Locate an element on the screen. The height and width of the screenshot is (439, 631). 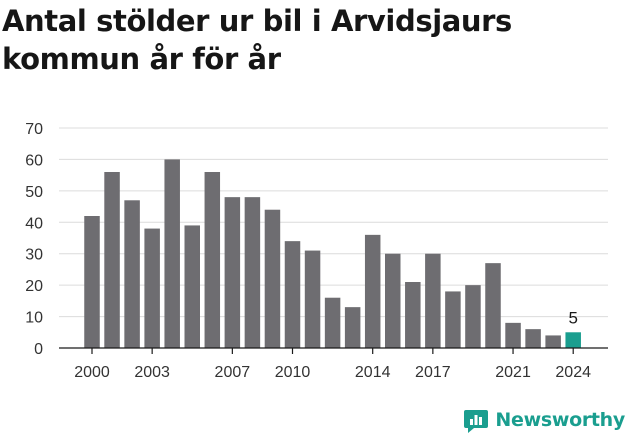
newsworthy-logo: Newsworthy is located at coordinates (544, 420).